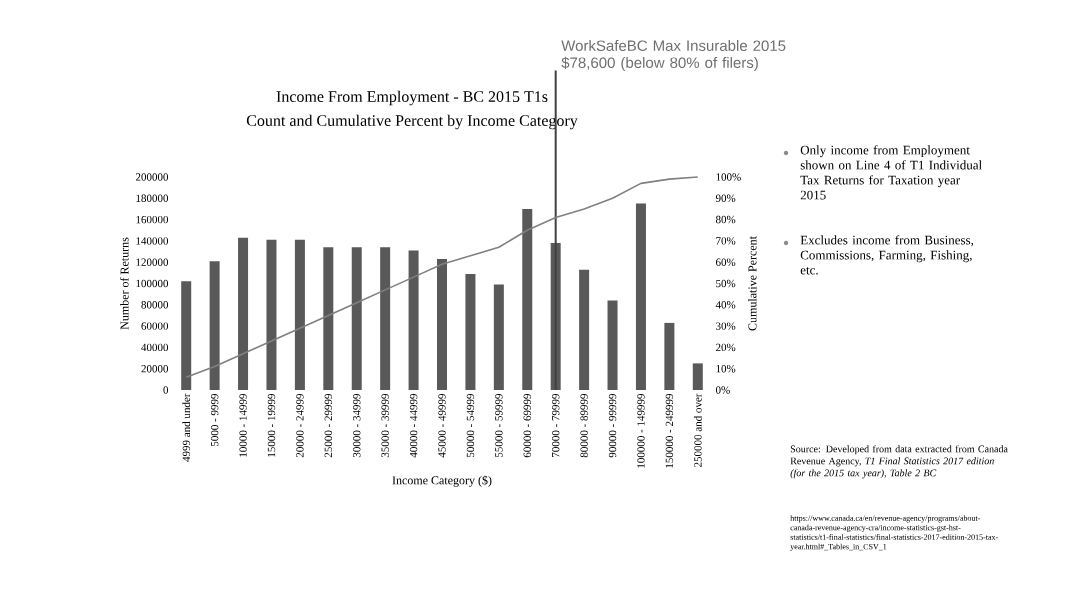 The height and width of the screenshot is (600, 1066). What do you see at coordinates (726, 368) in the screenshot?
I see `y2-tick-label: 10%` at bounding box center [726, 368].